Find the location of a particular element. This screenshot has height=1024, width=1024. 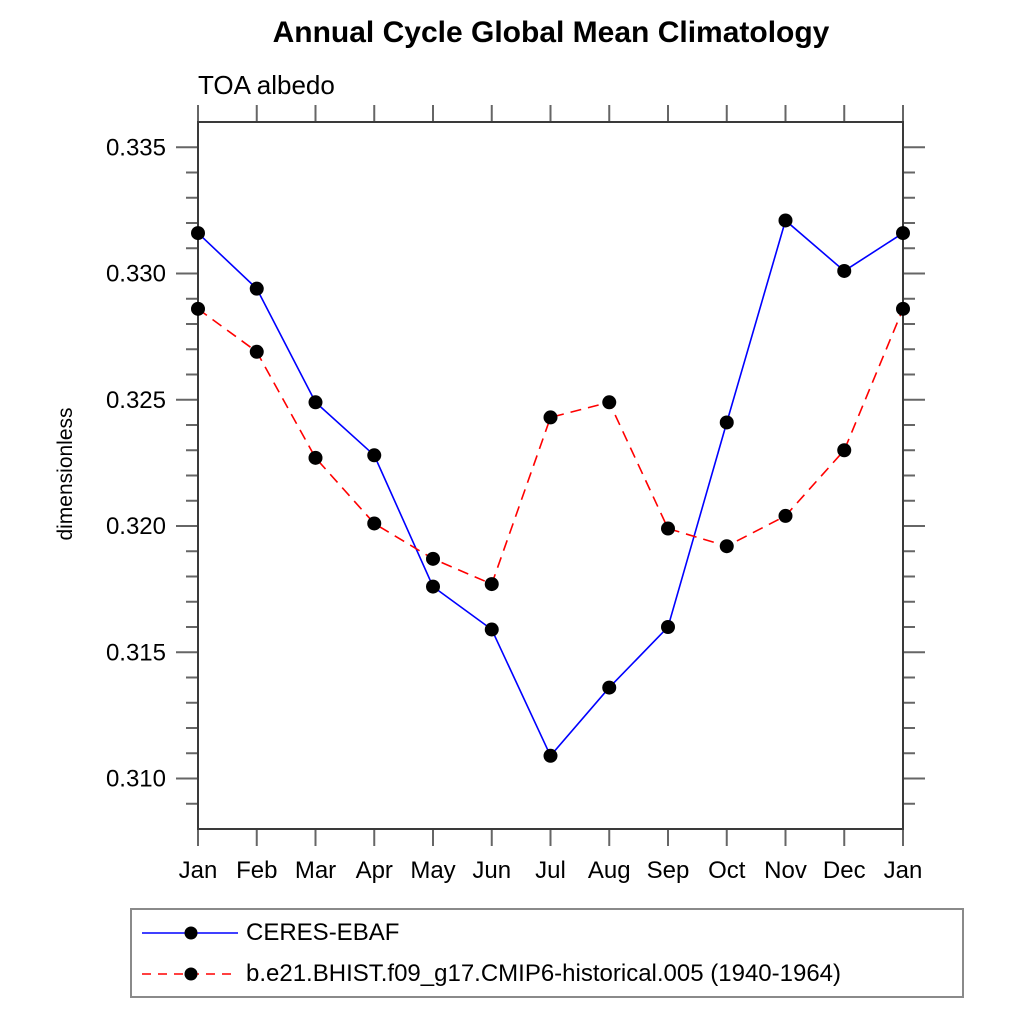

legend-item: CERES-EBAF is located at coordinates (548, 933).